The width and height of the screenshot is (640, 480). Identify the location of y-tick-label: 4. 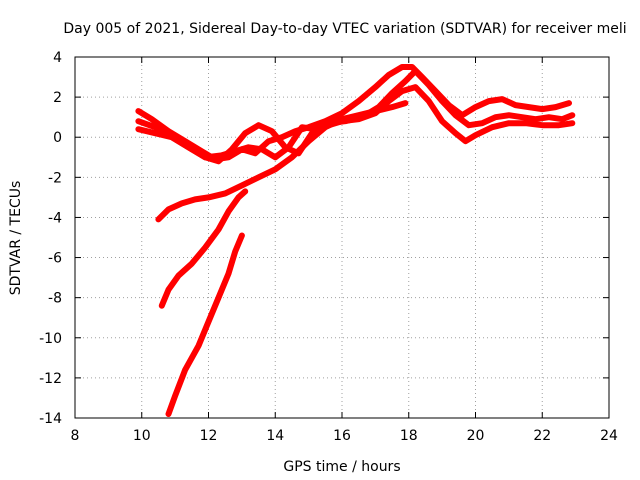
(57, 58).